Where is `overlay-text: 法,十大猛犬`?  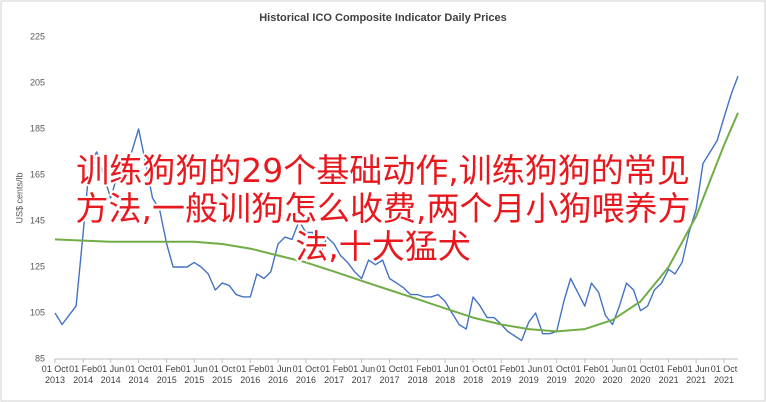 overlay-text: 法,十大猛犬 is located at coordinates (383, 246).